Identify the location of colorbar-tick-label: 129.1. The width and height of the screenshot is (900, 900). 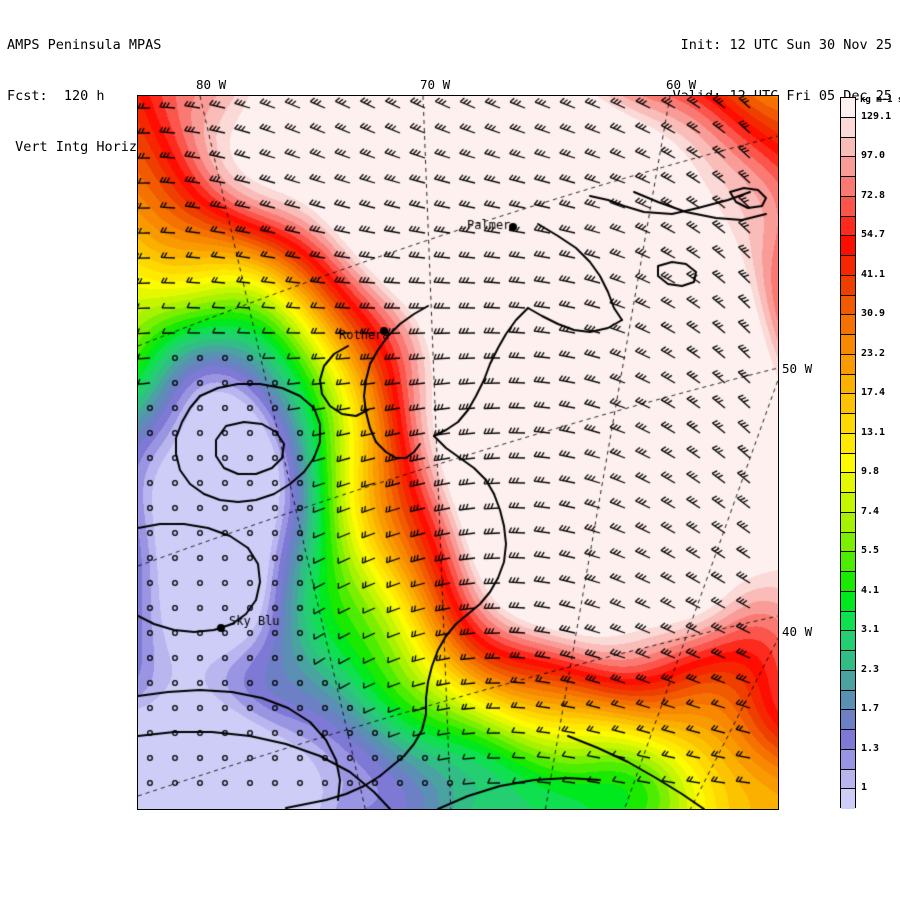
(876, 116).